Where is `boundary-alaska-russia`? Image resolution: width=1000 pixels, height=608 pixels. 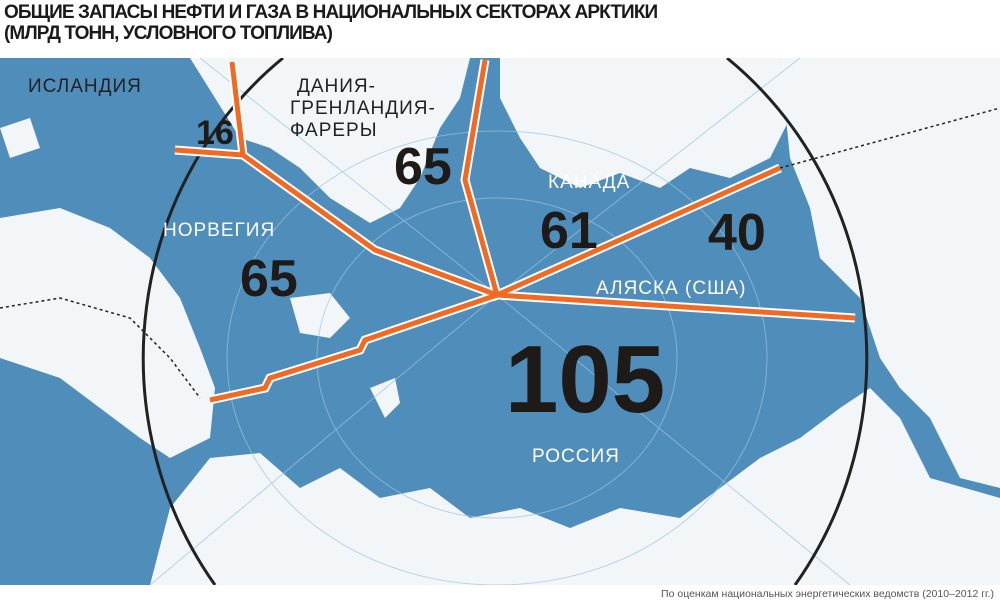 boundary-alaska-russia is located at coordinates (676, 306).